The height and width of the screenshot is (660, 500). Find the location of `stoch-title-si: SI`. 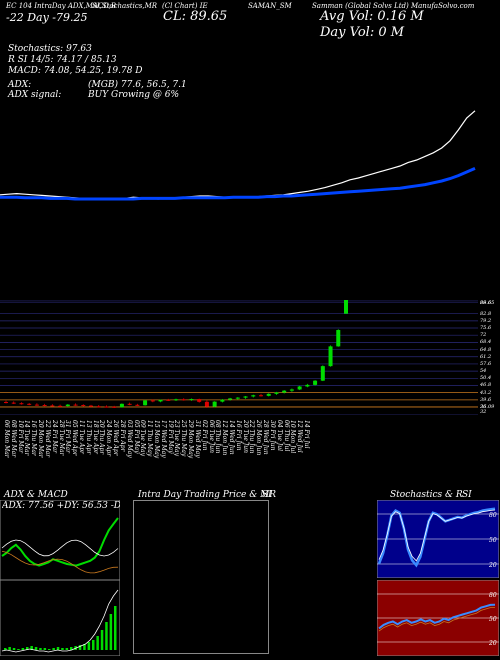

stoch-title-si: SI is located at coordinates (467, 495).